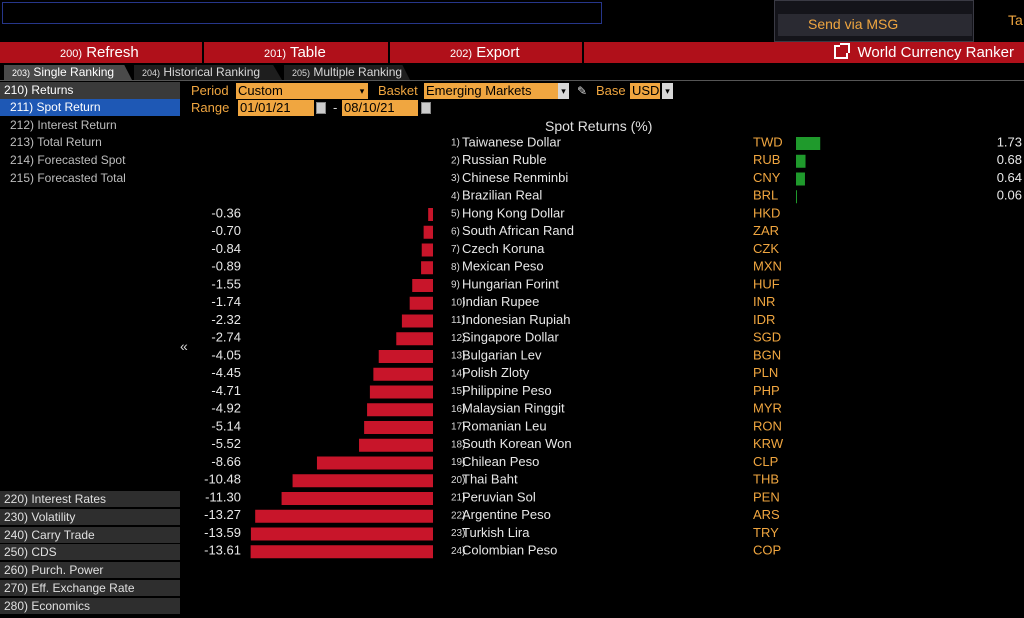 This screenshot has height=618, width=1024. Describe the element at coordinates (458, 391) in the screenshot. I see `rank-label: 15)` at that location.